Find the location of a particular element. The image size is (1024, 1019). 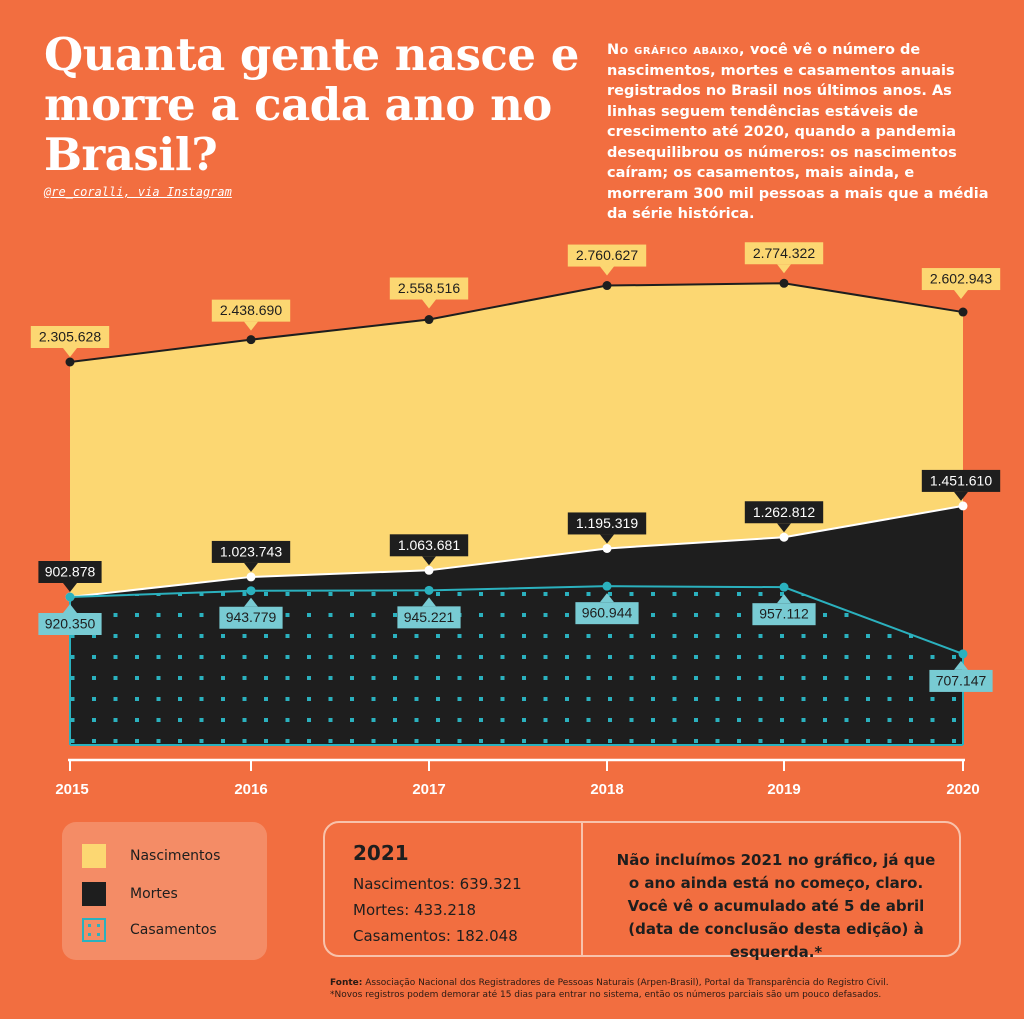

legend-item-nascimentos: Nascimentos is located at coordinates (151, 856).